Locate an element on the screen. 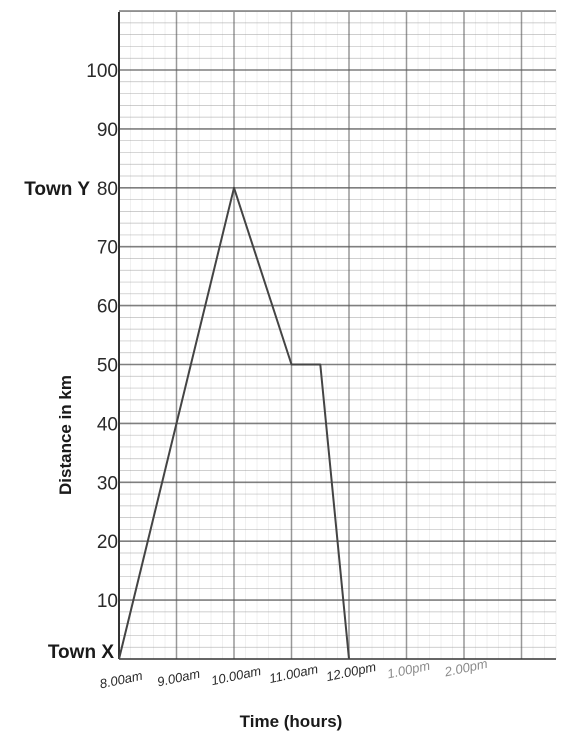  y-tick-label: 60 is located at coordinates (107, 307).